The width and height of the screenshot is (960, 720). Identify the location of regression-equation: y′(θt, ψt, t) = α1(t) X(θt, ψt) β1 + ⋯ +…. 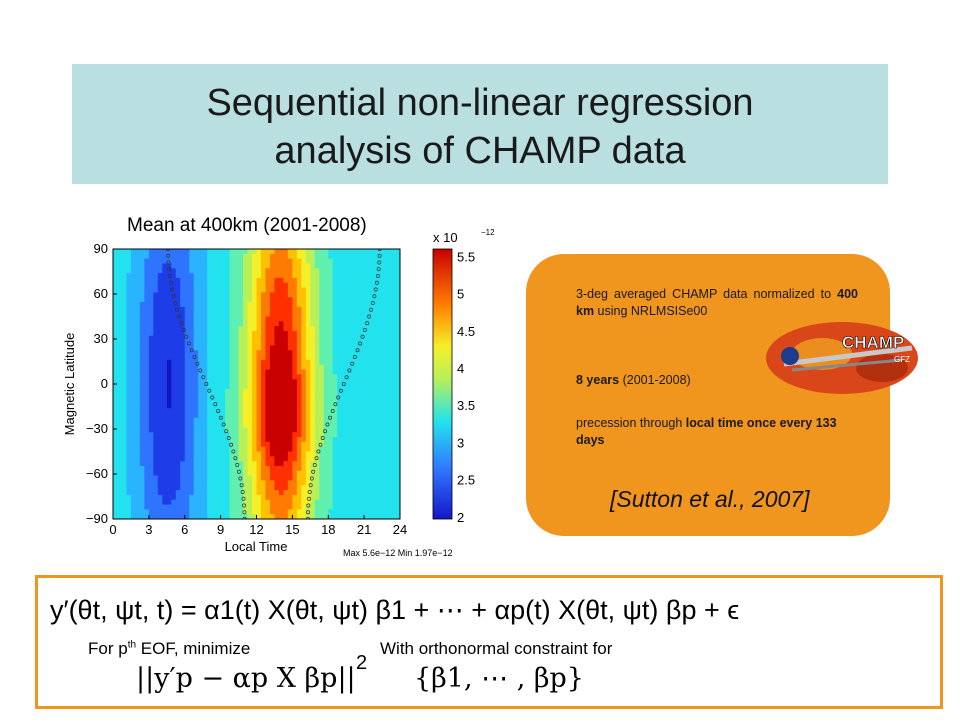
(490, 608).